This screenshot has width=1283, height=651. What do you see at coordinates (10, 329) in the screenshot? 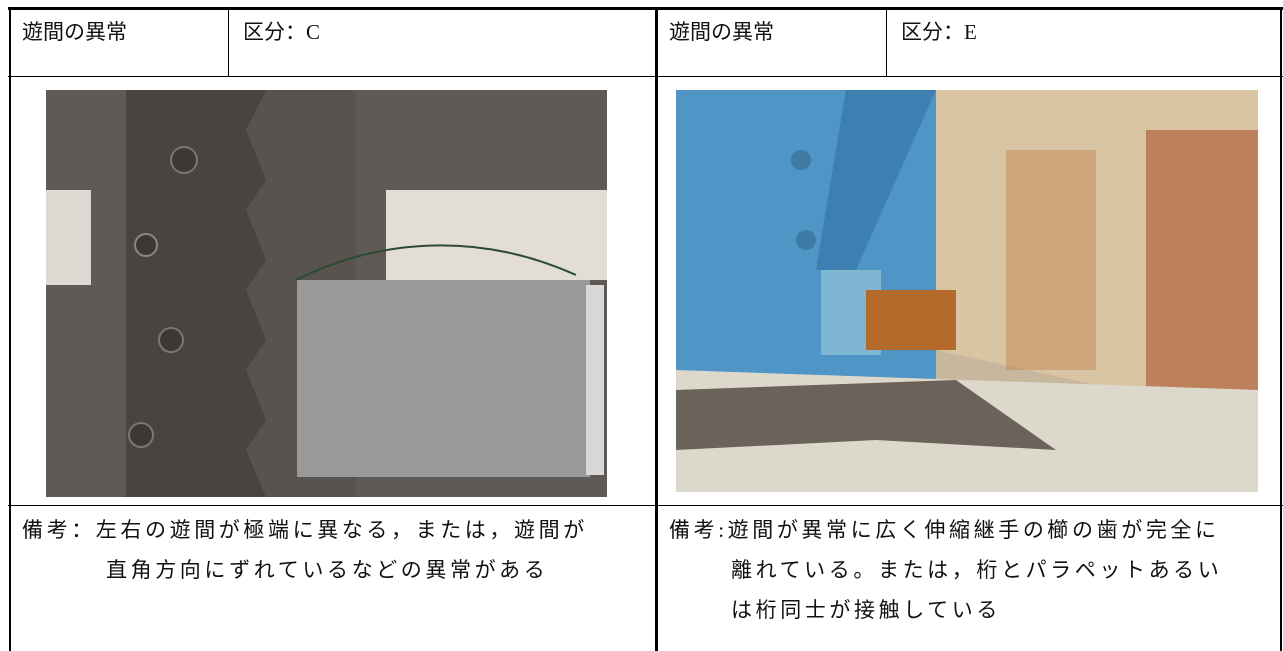
I see `border-left` at bounding box center [10, 329].